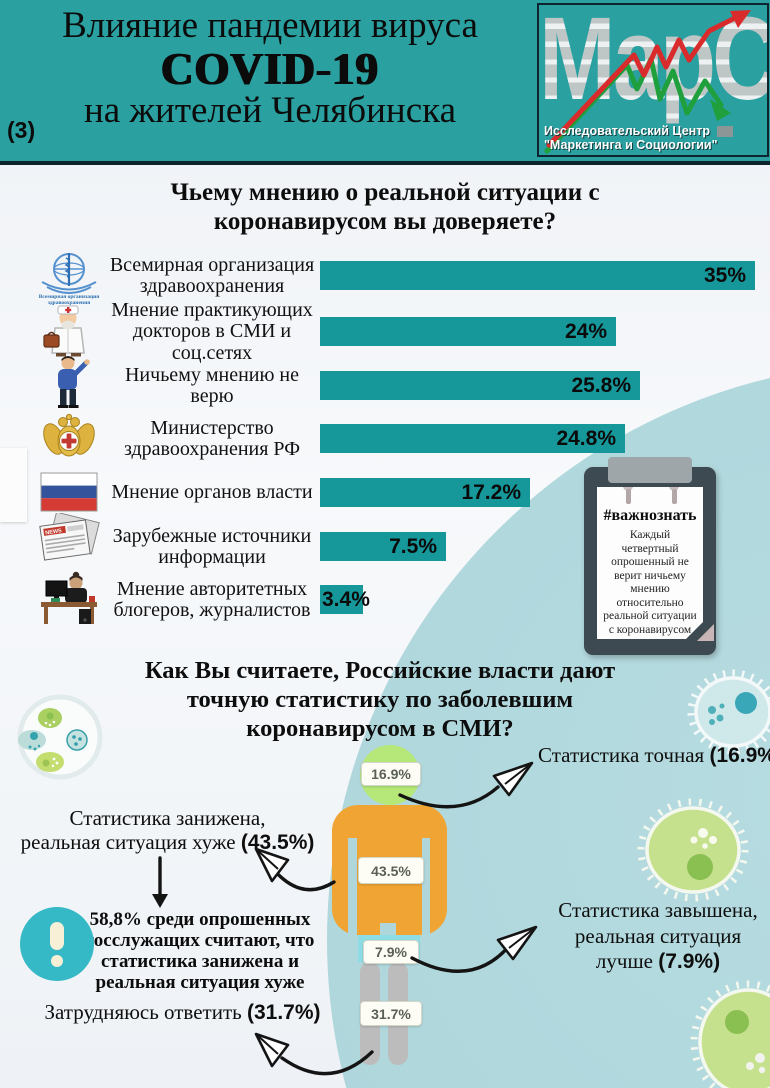 The height and width of the screenshot is (1088, 770). Describe the element at coordinates (391, 1013) in the screenshot. I see `value-badge-legs: 31.7%` at that location.